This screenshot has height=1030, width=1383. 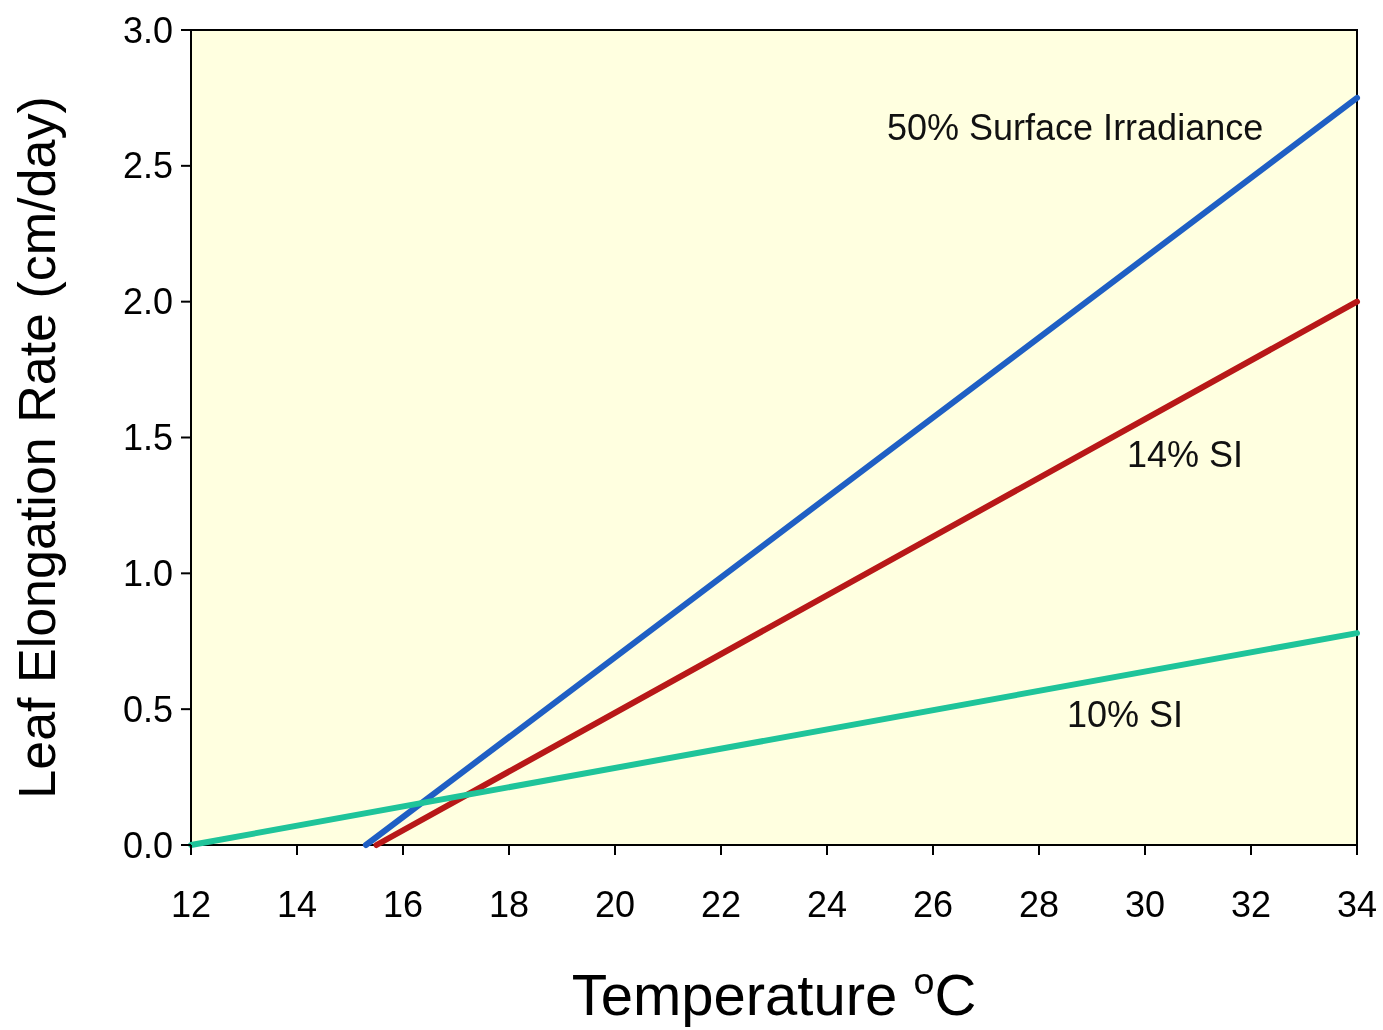 What do you see at coordinates (1251, 904) in the screenshot?
I see `x-tick-label: 32` at bounding box center [1251, 904].